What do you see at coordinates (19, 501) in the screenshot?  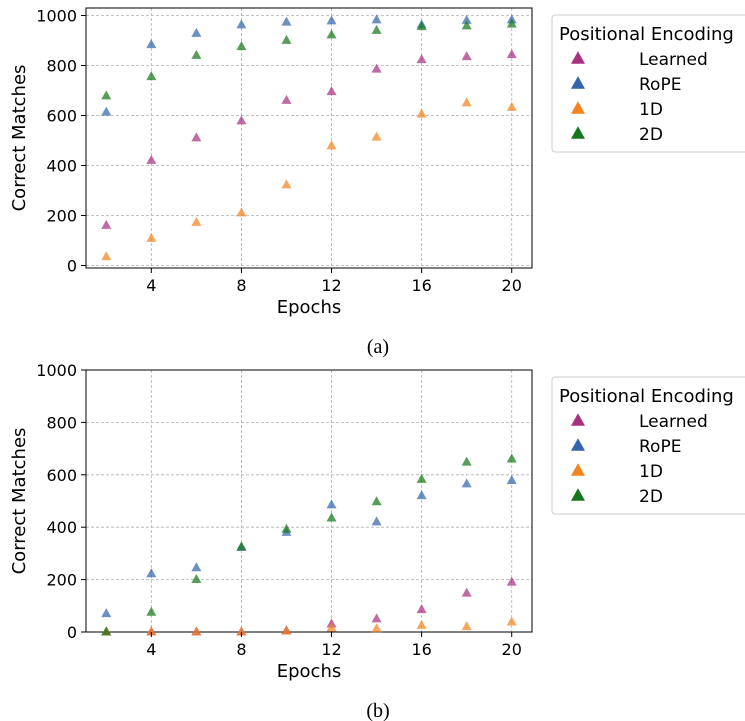 I see `y-axis-title-b: Correct Matches` at bounding box center [19, 501].